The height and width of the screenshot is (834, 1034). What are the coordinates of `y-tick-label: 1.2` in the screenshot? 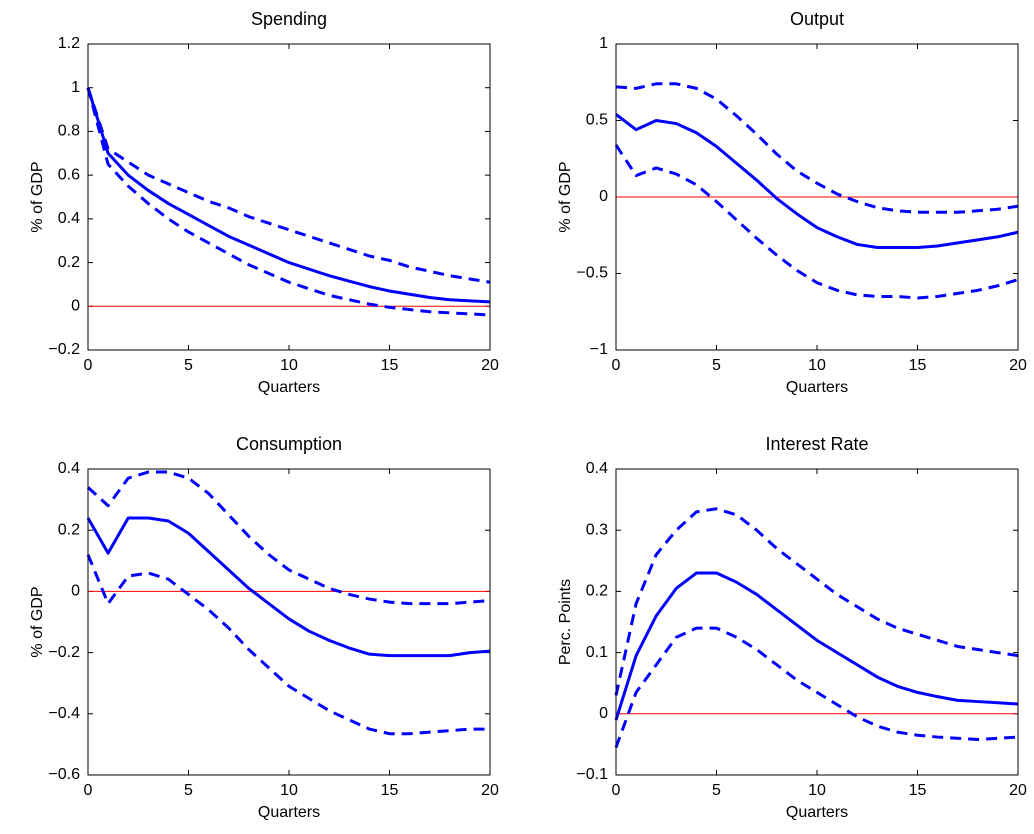 It's located at (69, 43).